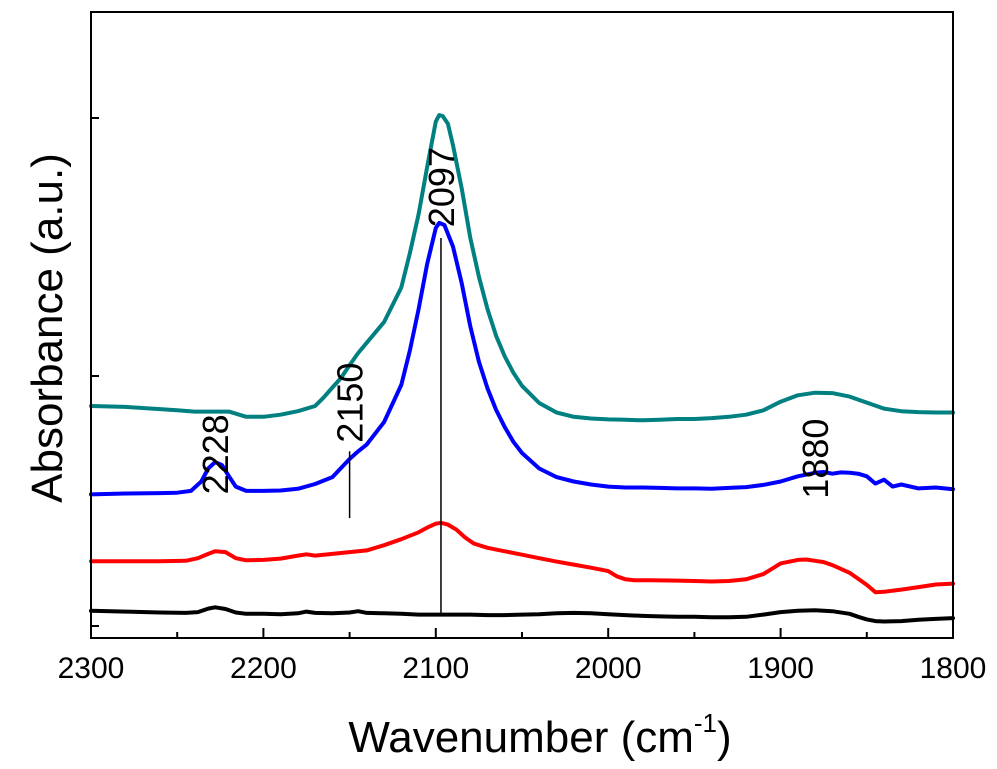  What do you see at coordinates (435, 668) in the screenshot?
I see `x-tick-label: 2100` at bounding box center [435, 668].